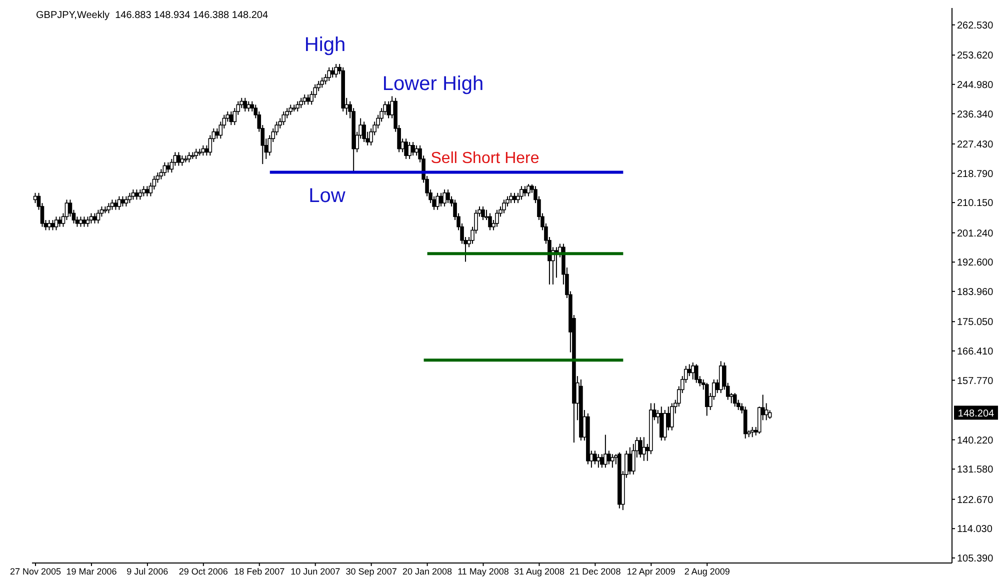  I want to click on y-tick-label: 253.620, so click(975, 56).